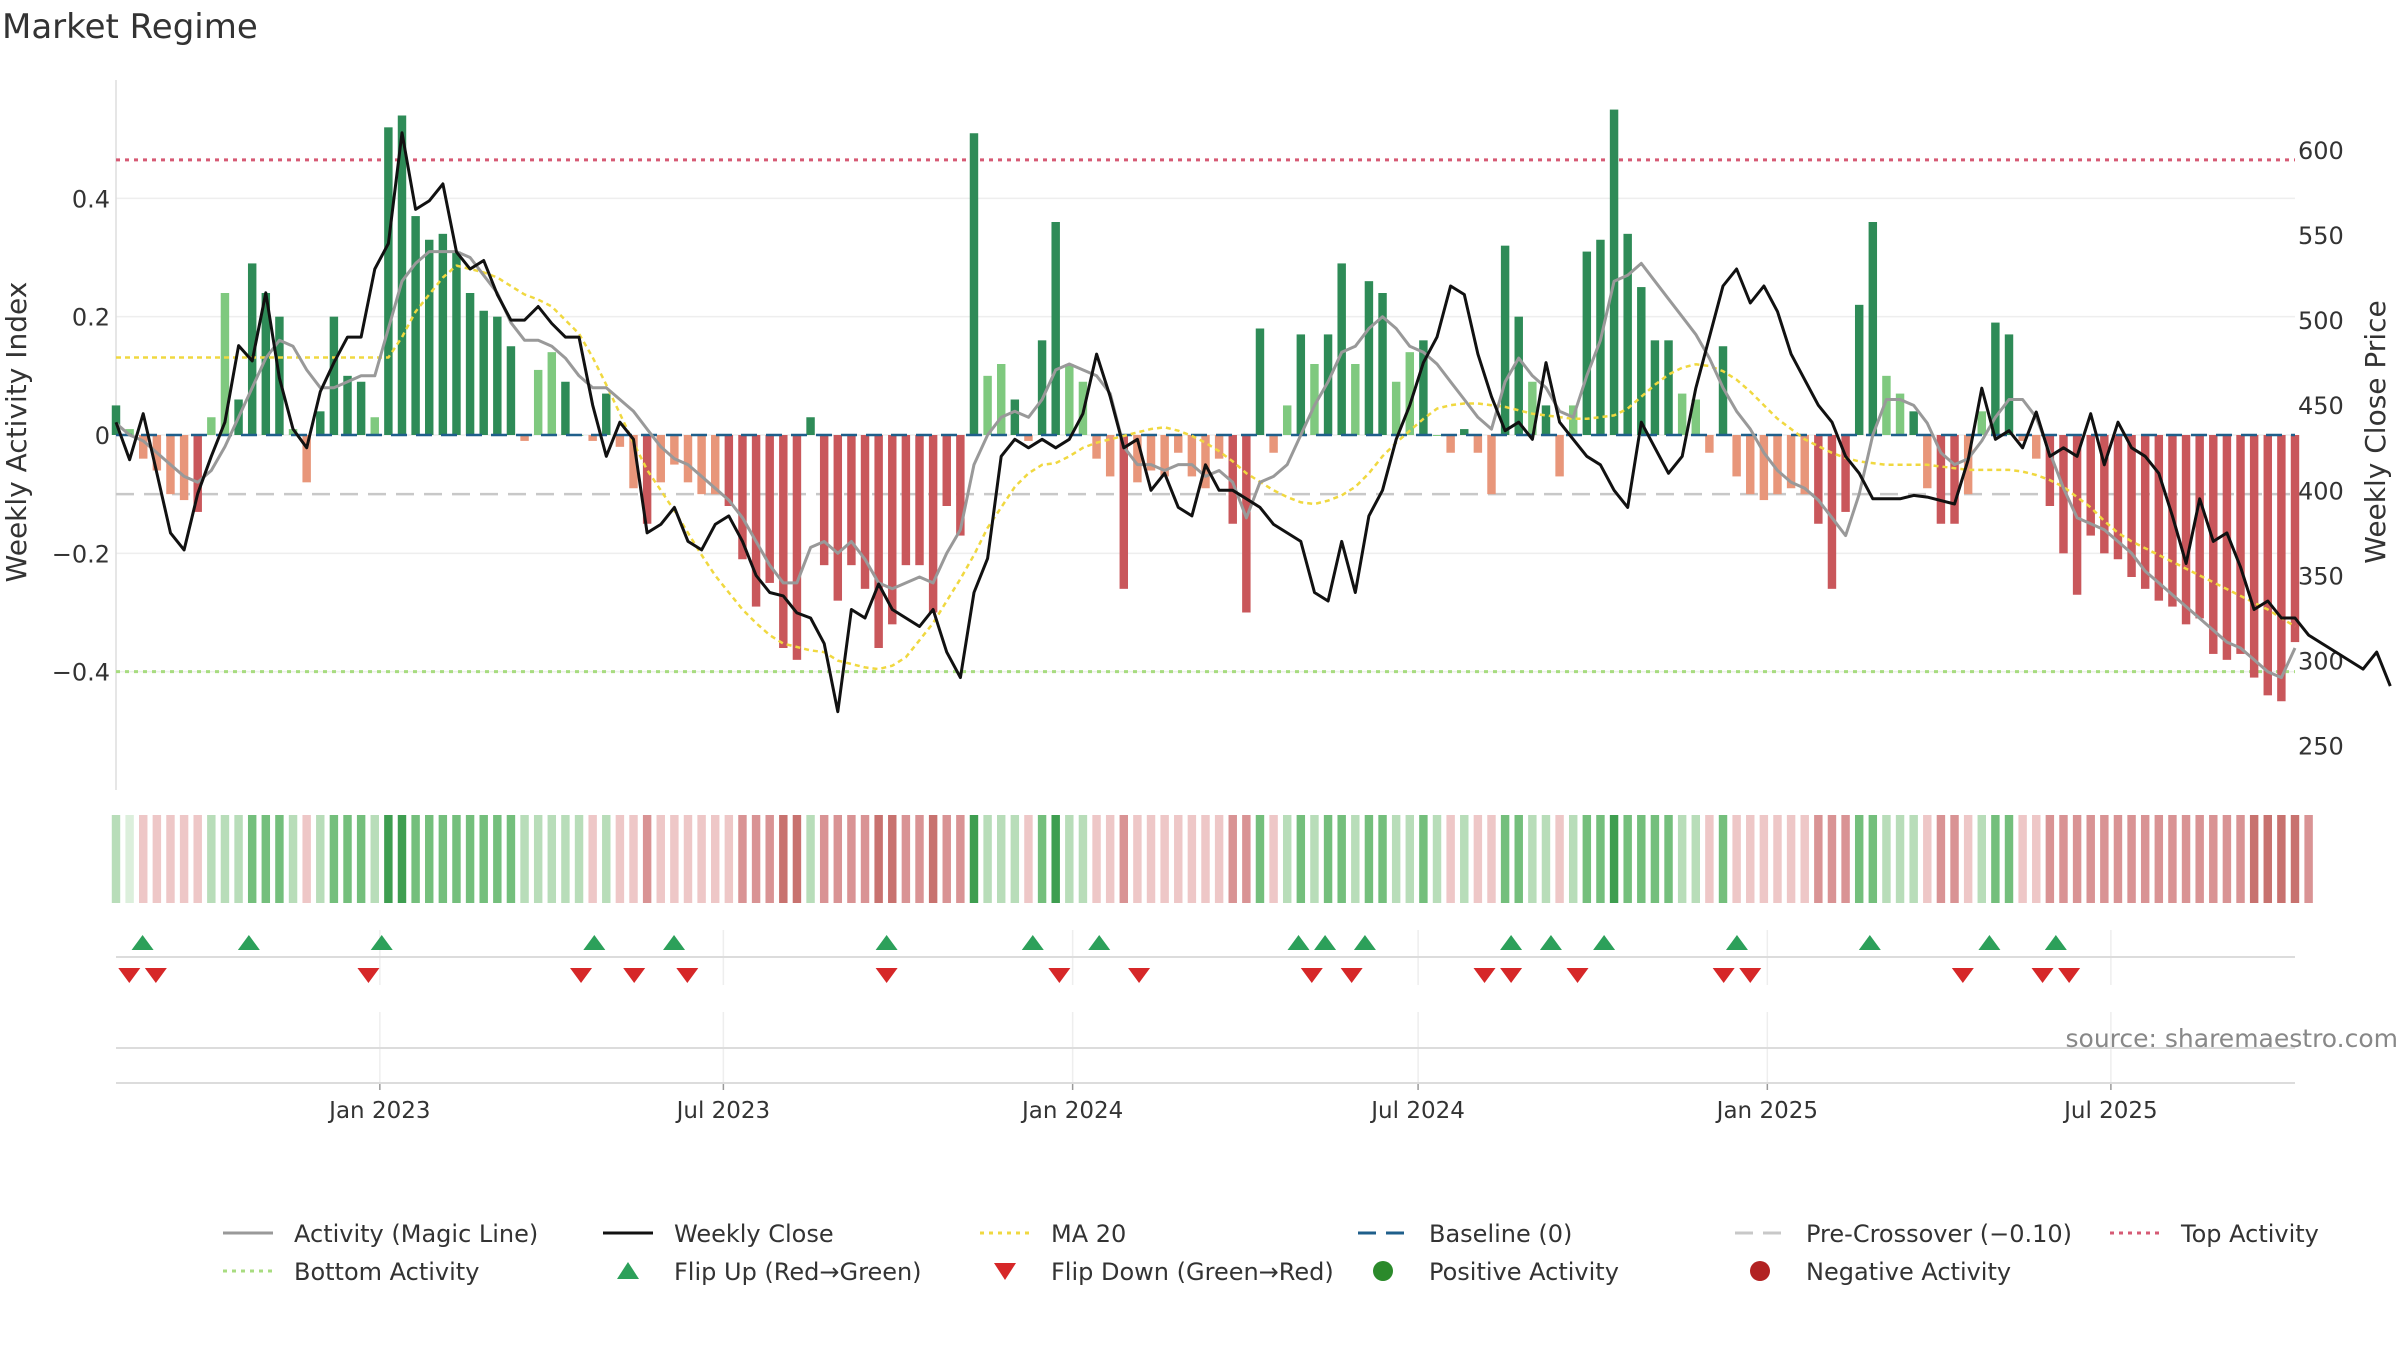 The width and height of the screenshot is (2400, 1354). I want to click on y-right-tick-label: 550, so click(2321, 236).